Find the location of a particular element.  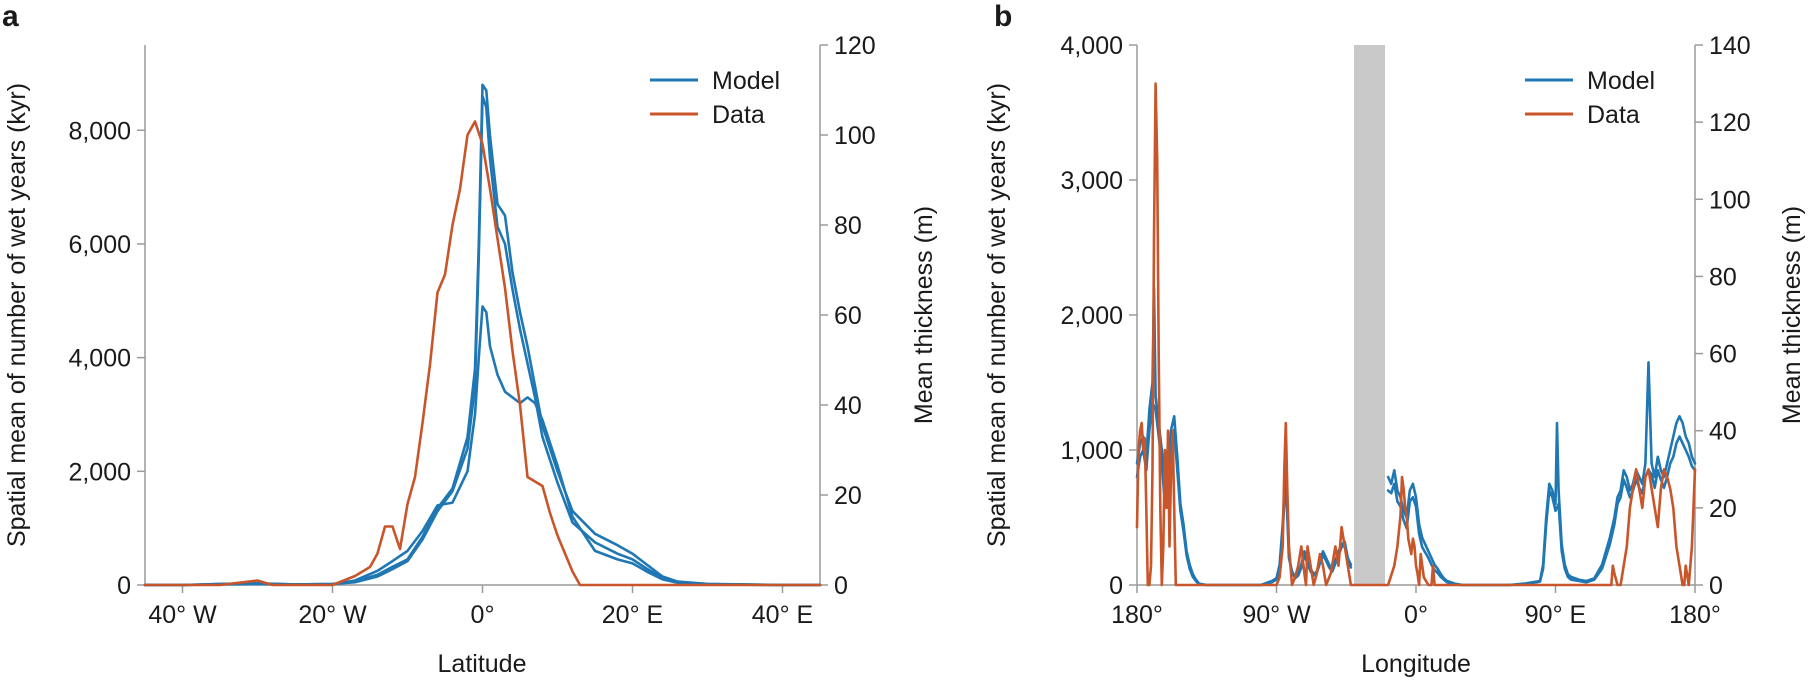

panel-a-y-right-tick-label: 40 is located at coordinates (848, 406).